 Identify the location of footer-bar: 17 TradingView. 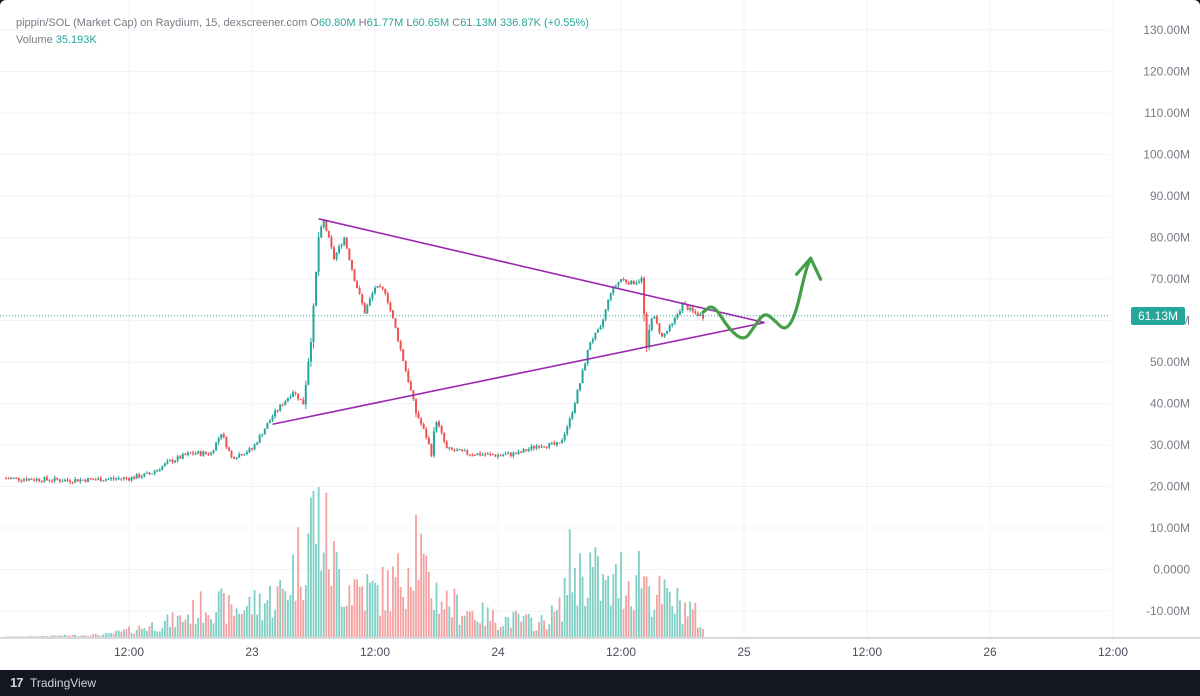
(600, 683).